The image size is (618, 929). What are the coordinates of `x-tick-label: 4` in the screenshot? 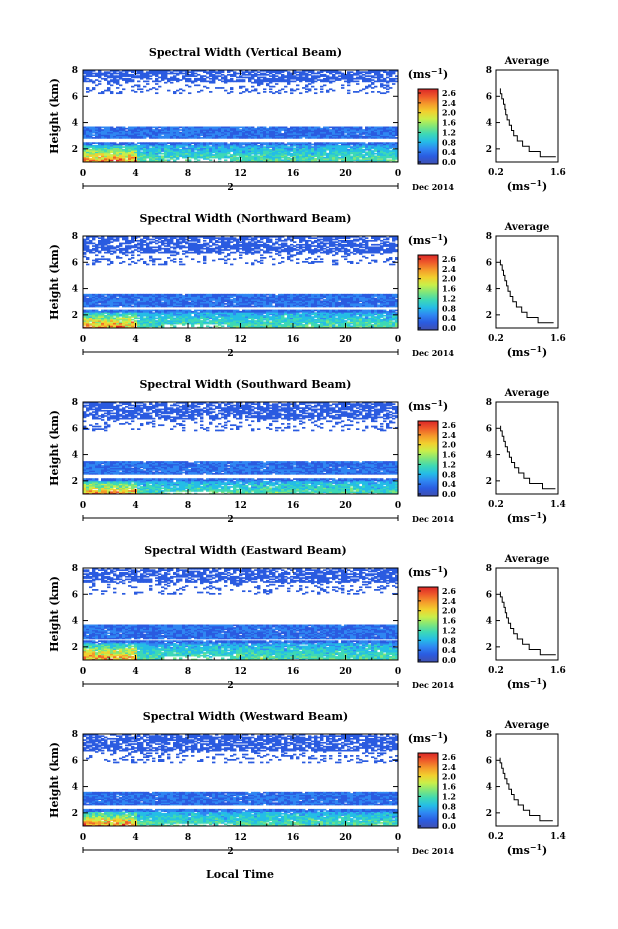 It's located at (135, 174).